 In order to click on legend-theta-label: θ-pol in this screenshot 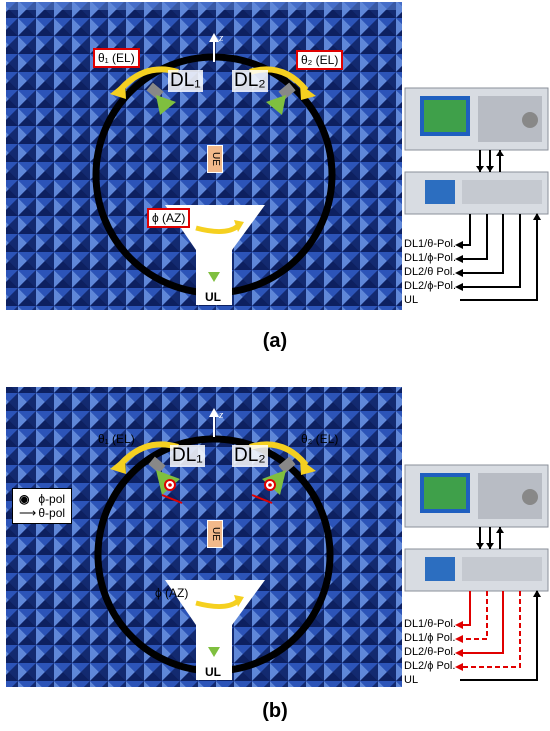, I will do `click(52, 513)`.